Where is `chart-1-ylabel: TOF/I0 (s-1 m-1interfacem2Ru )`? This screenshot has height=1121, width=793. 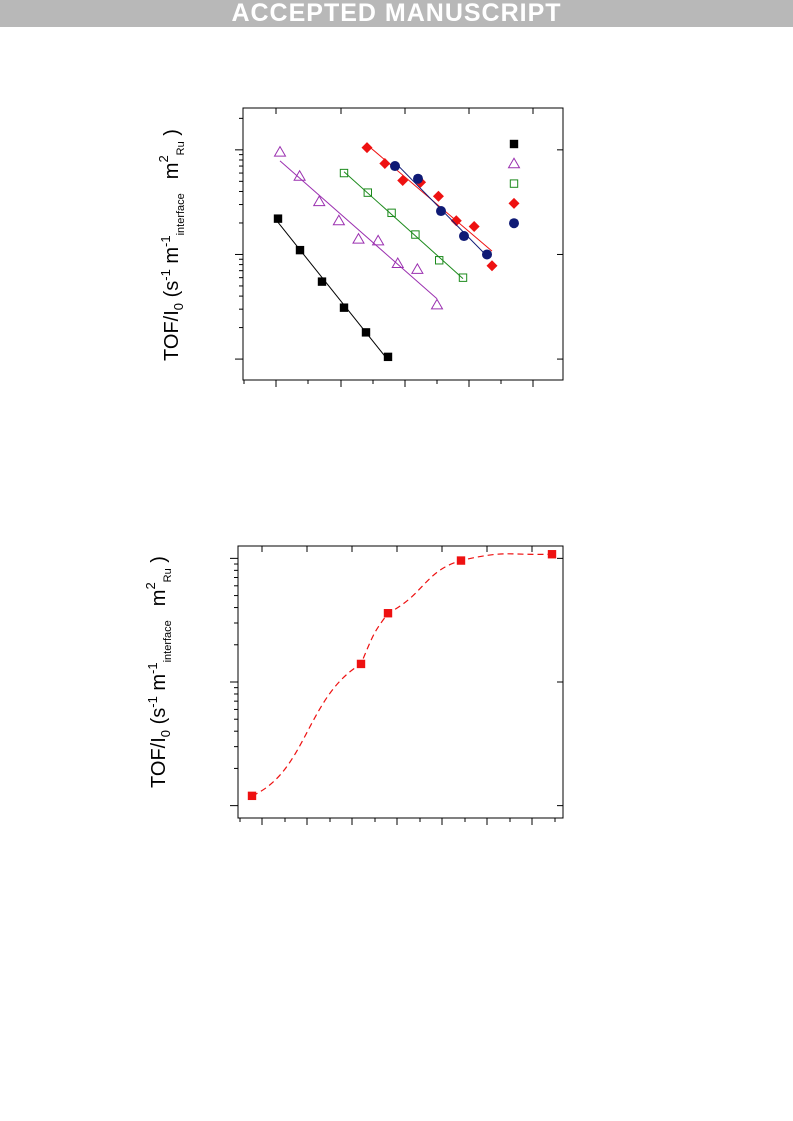 chart-1-ylabel: TOF/I0 (s-1 m-1interfacem2Ru ) is located at coordinates (171, 245).